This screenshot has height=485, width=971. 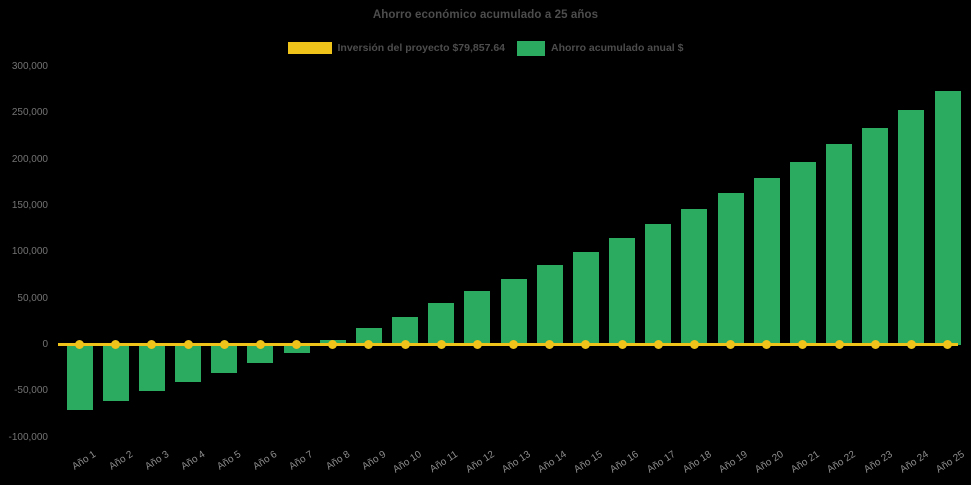 What do you see at coordinates (28, 437) in the screenshot?
I see `y-axis-tick-label: -100,000` at bounding box center [28, 437].